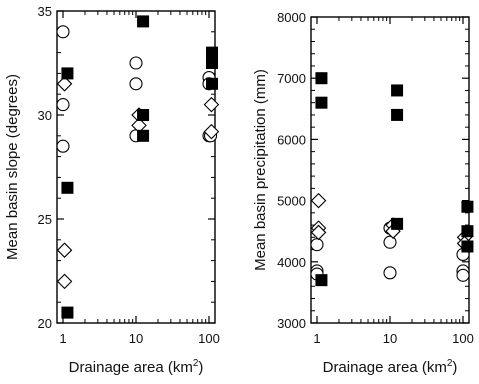  What do you see at coordinates (136, 338) in the screenshot?
I see `panel-1-x-tick-label: 10` at bounding box center [136, 338].